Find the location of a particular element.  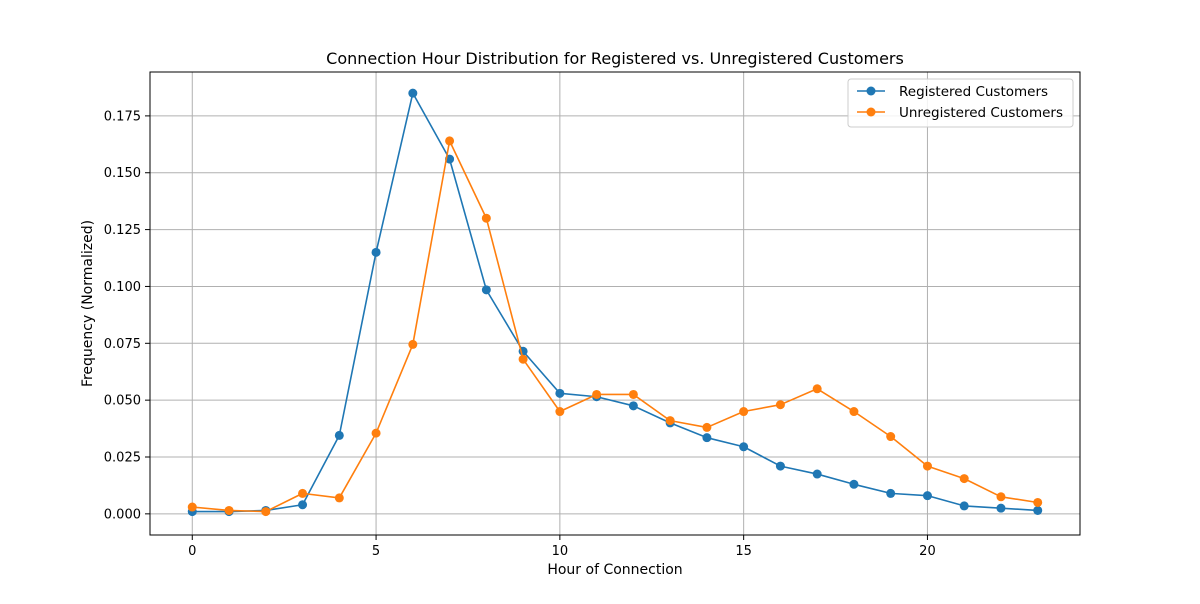

legend-box is located at coordinates (960, 103).